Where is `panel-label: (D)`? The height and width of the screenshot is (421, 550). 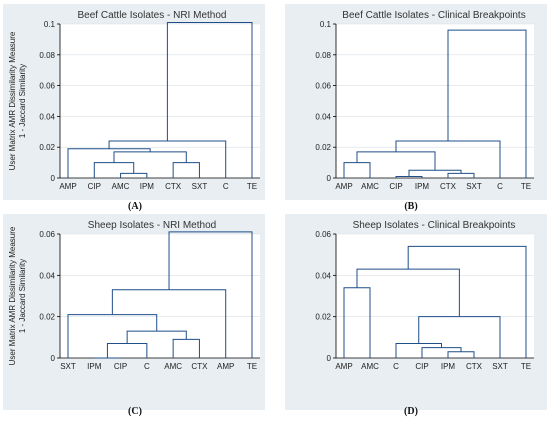 panel-label: (D) is located at coordinates (411, 411).